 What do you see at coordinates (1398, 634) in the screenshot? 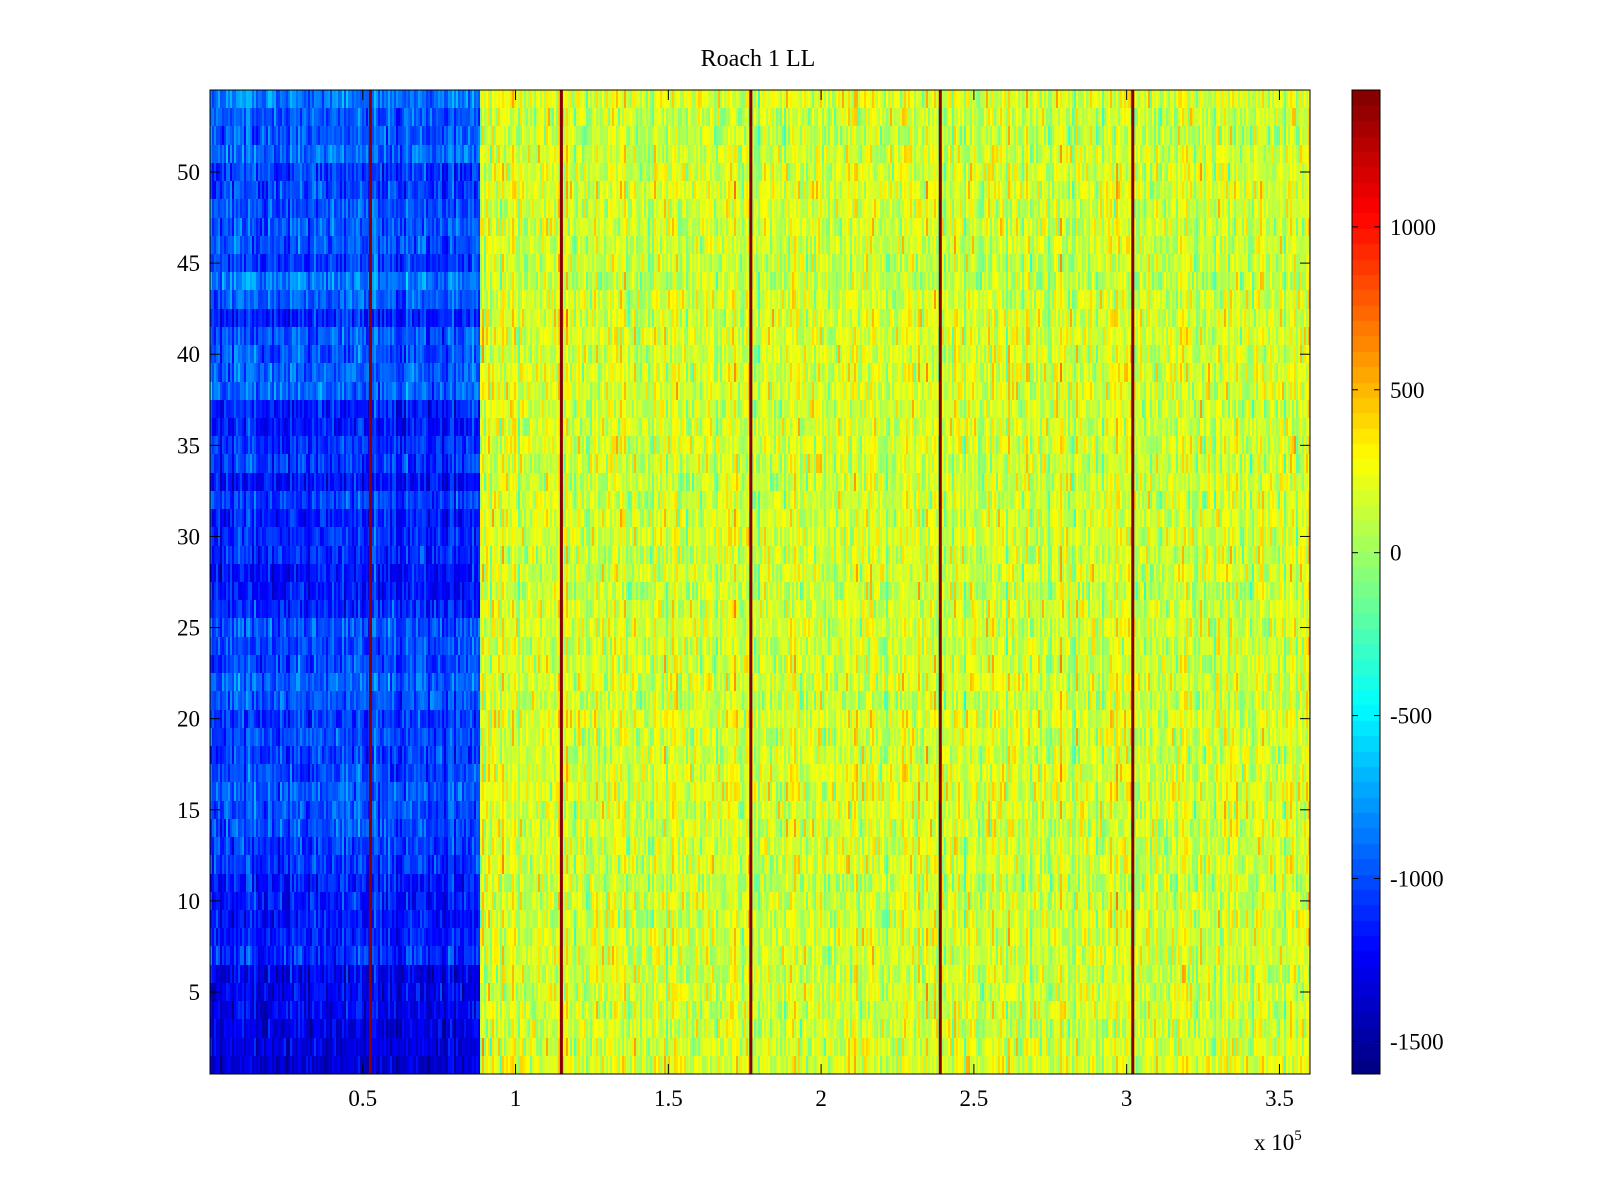
I see `colorbar-axis: -1500 -1000 -500 0 500 1000` at bounding box center [1398, 634].